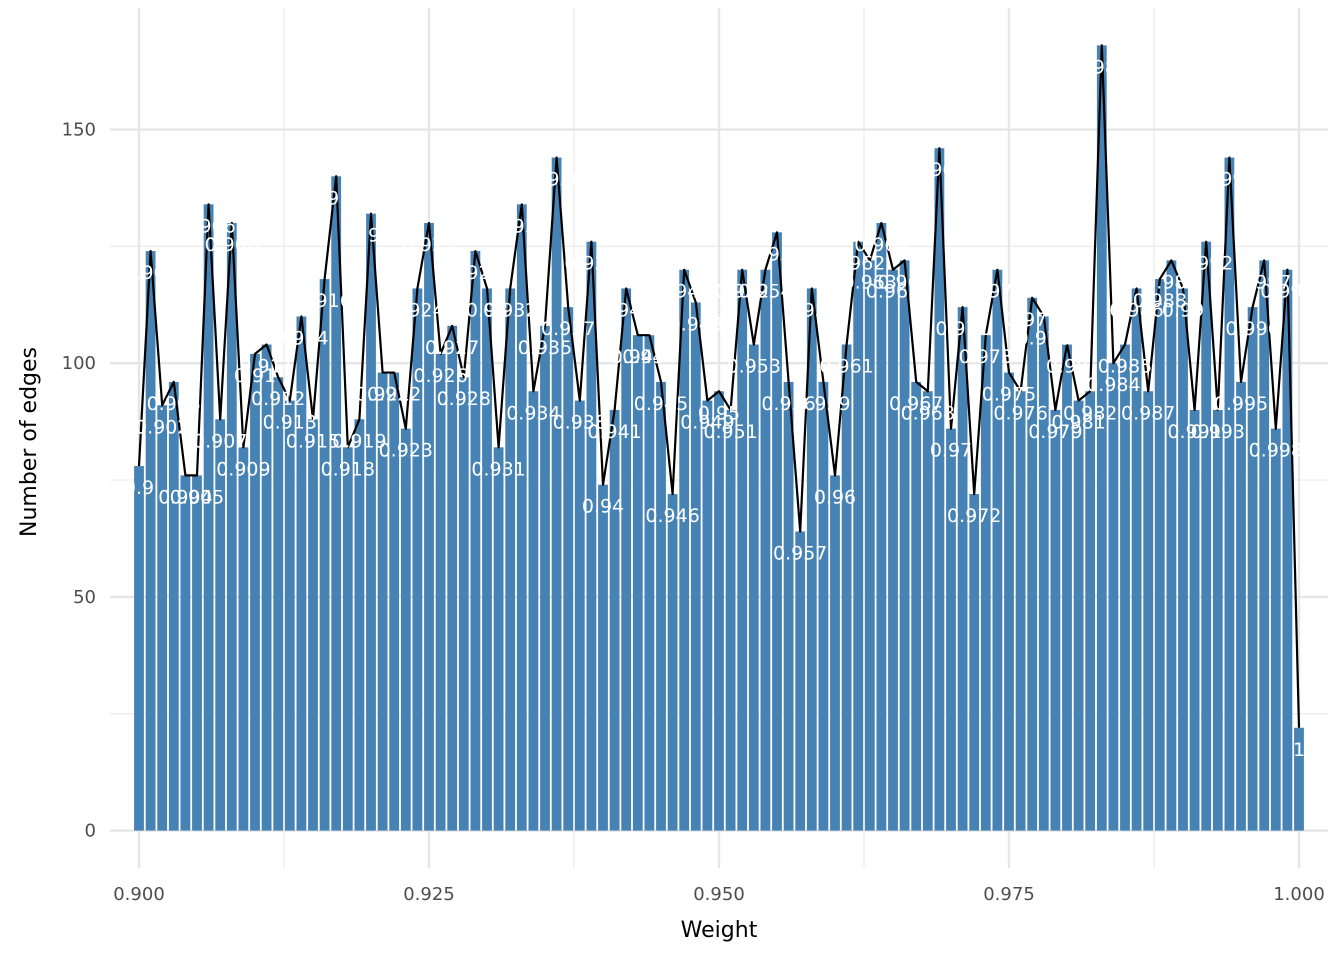 The width and height of the screenshot is (1344, 960). I want to click on bar-value-label: 0.978, so click(1044, 338).